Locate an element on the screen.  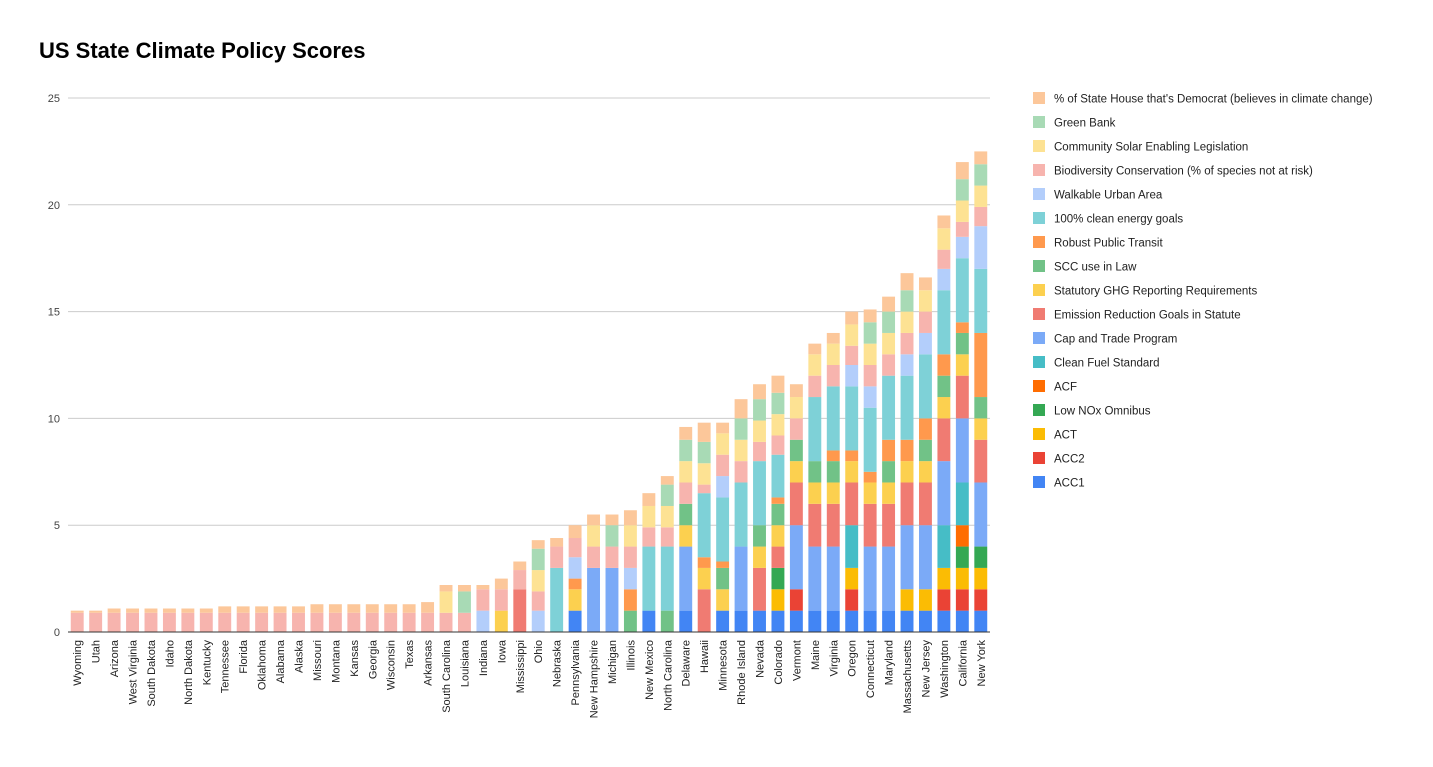
bar-alaska is located at coordinates (298, 619).